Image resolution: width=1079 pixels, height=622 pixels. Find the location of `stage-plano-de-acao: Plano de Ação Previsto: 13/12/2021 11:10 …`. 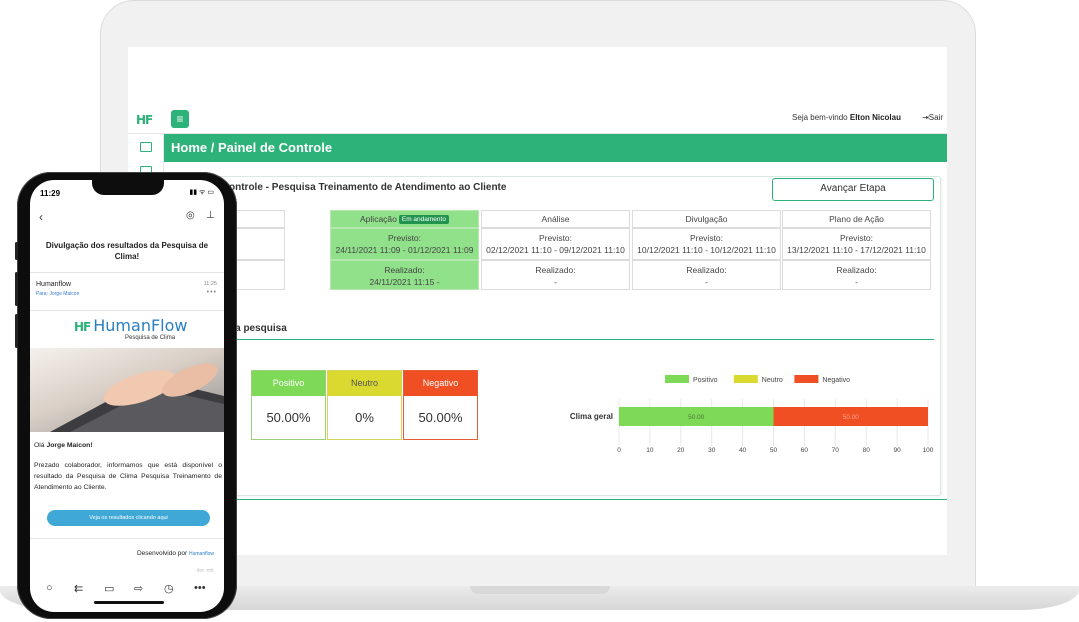

stage-plano-de-acao: Plano de Ação Previsto: 13/12/2021 11:10 … is located at coordinates (856, 250).